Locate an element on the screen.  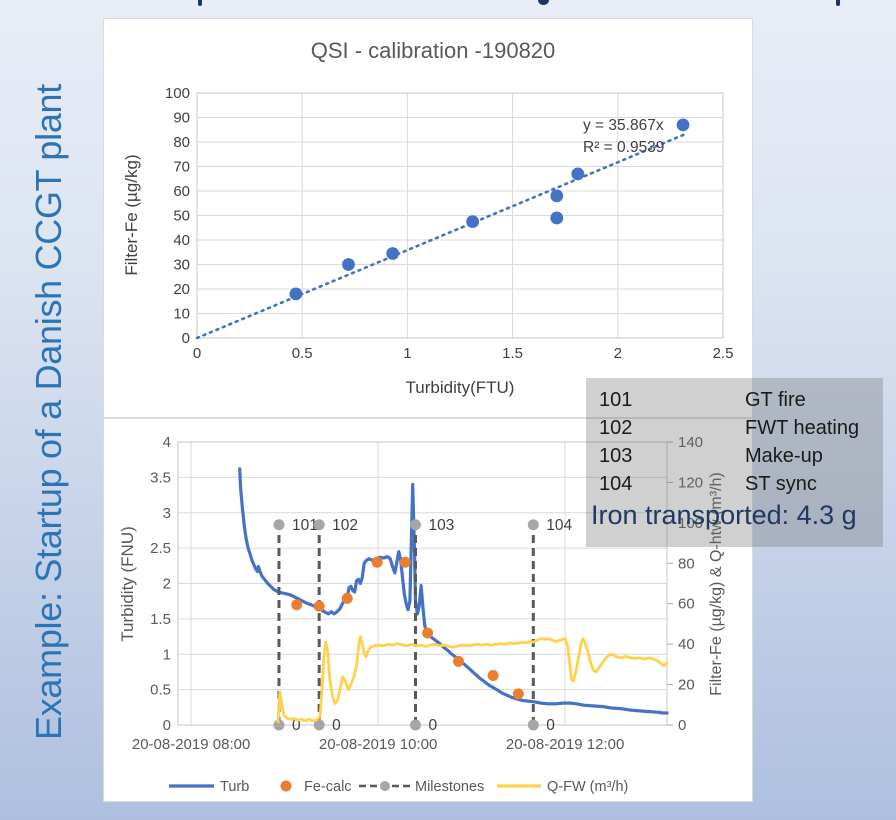
qfw-line is located at coordinates (472, 679).